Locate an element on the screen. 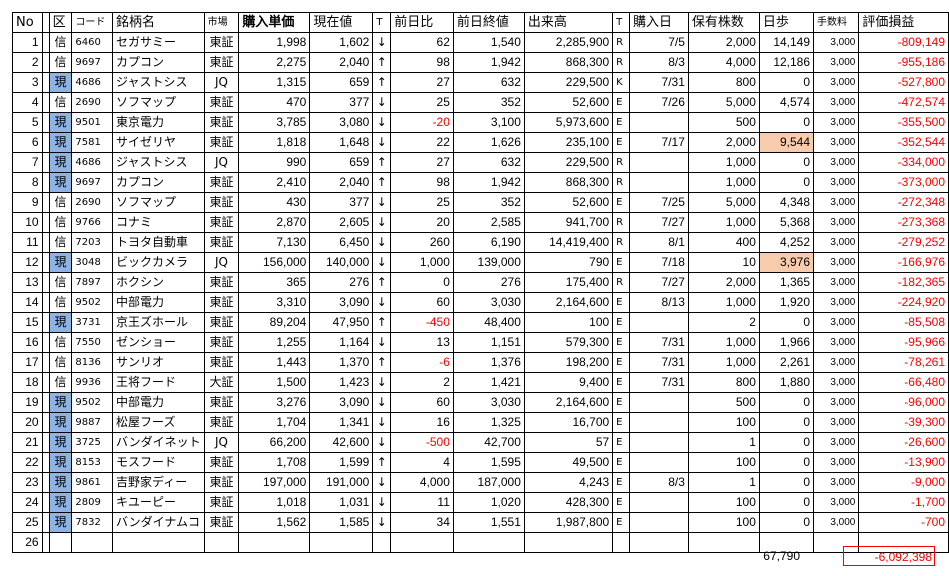 This screenshot has height=576, width=949. cell-pl: -527,800 is located at coordinates (903, 82).